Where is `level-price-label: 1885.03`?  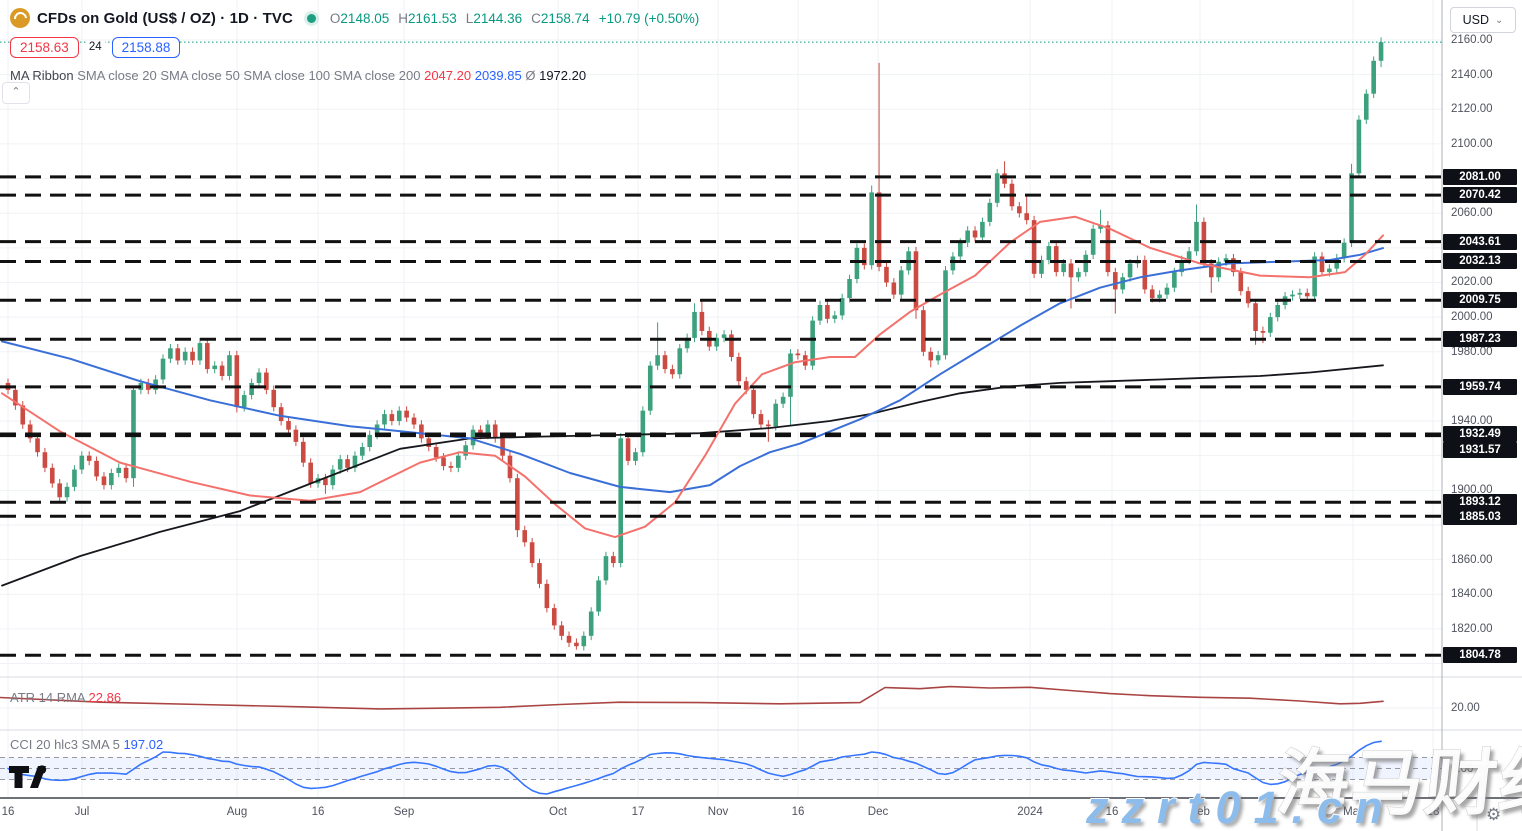
level-price-label: 1885.03 is located at coordinates (1480, 517).